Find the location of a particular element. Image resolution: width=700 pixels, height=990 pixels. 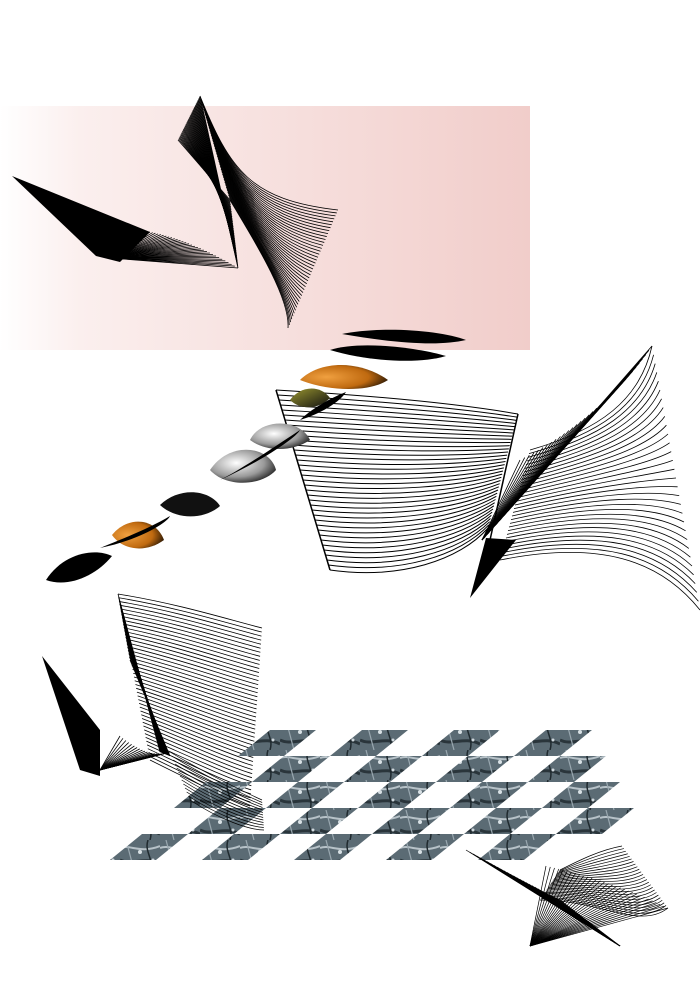

ribbon-surface-bottom-left is located at coordinates (152, 700).